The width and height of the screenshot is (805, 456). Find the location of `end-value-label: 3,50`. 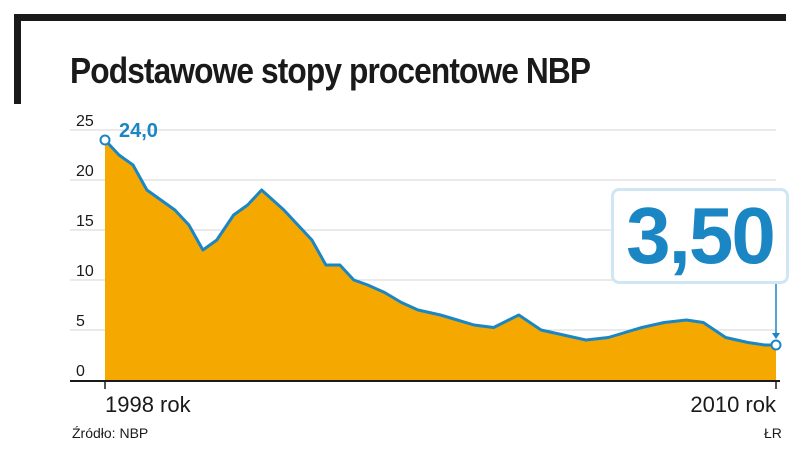

end-value-label: 3,50 is located at coordinates (701, 235).